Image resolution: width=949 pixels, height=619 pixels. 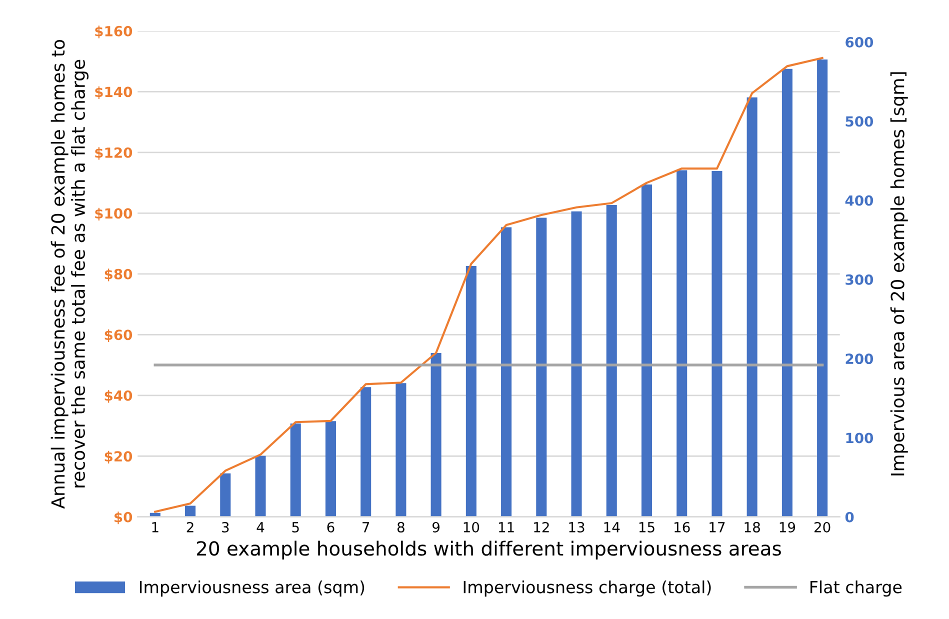 What do you see at coordinates (899, 274) in the screenshot?
I see `y2-axis-title: Impervious area of 20 example homes [sqm]` at bounding box center [899, 274].